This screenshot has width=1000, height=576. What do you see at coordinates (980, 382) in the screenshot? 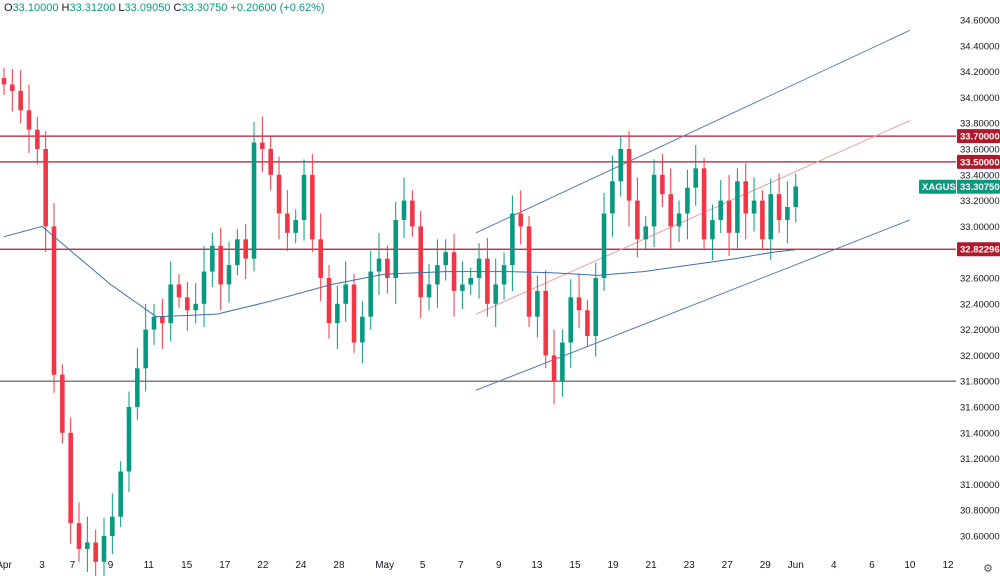
I see `price-tick-label: 31.80000` at bounding box center [980, 382].